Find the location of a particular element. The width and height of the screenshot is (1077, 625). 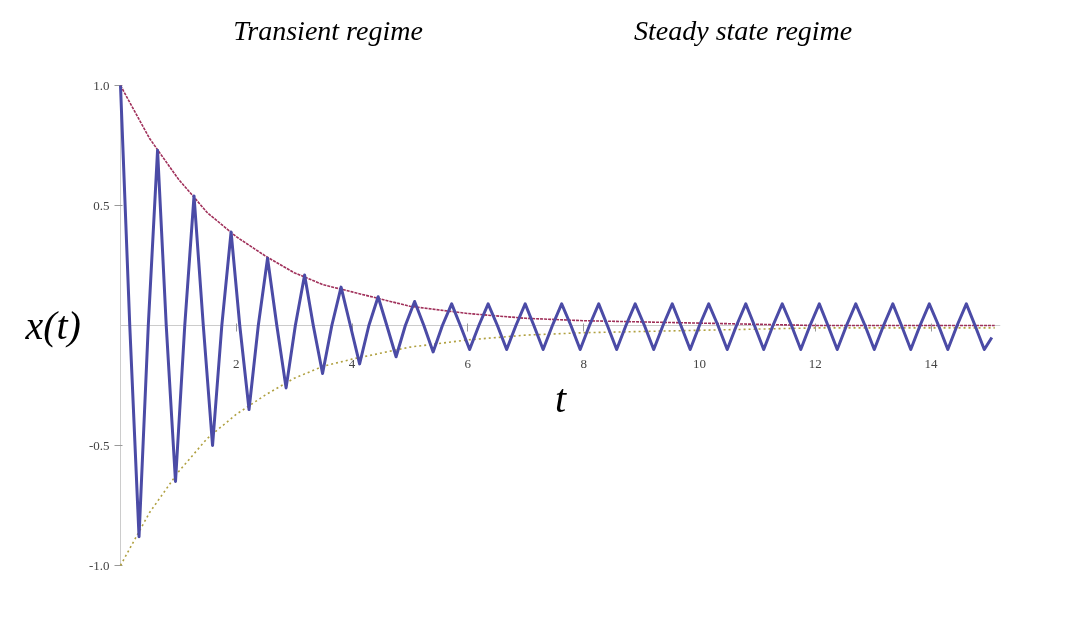

y-tick-label: 1.0 is located at coordinates (101, 85).